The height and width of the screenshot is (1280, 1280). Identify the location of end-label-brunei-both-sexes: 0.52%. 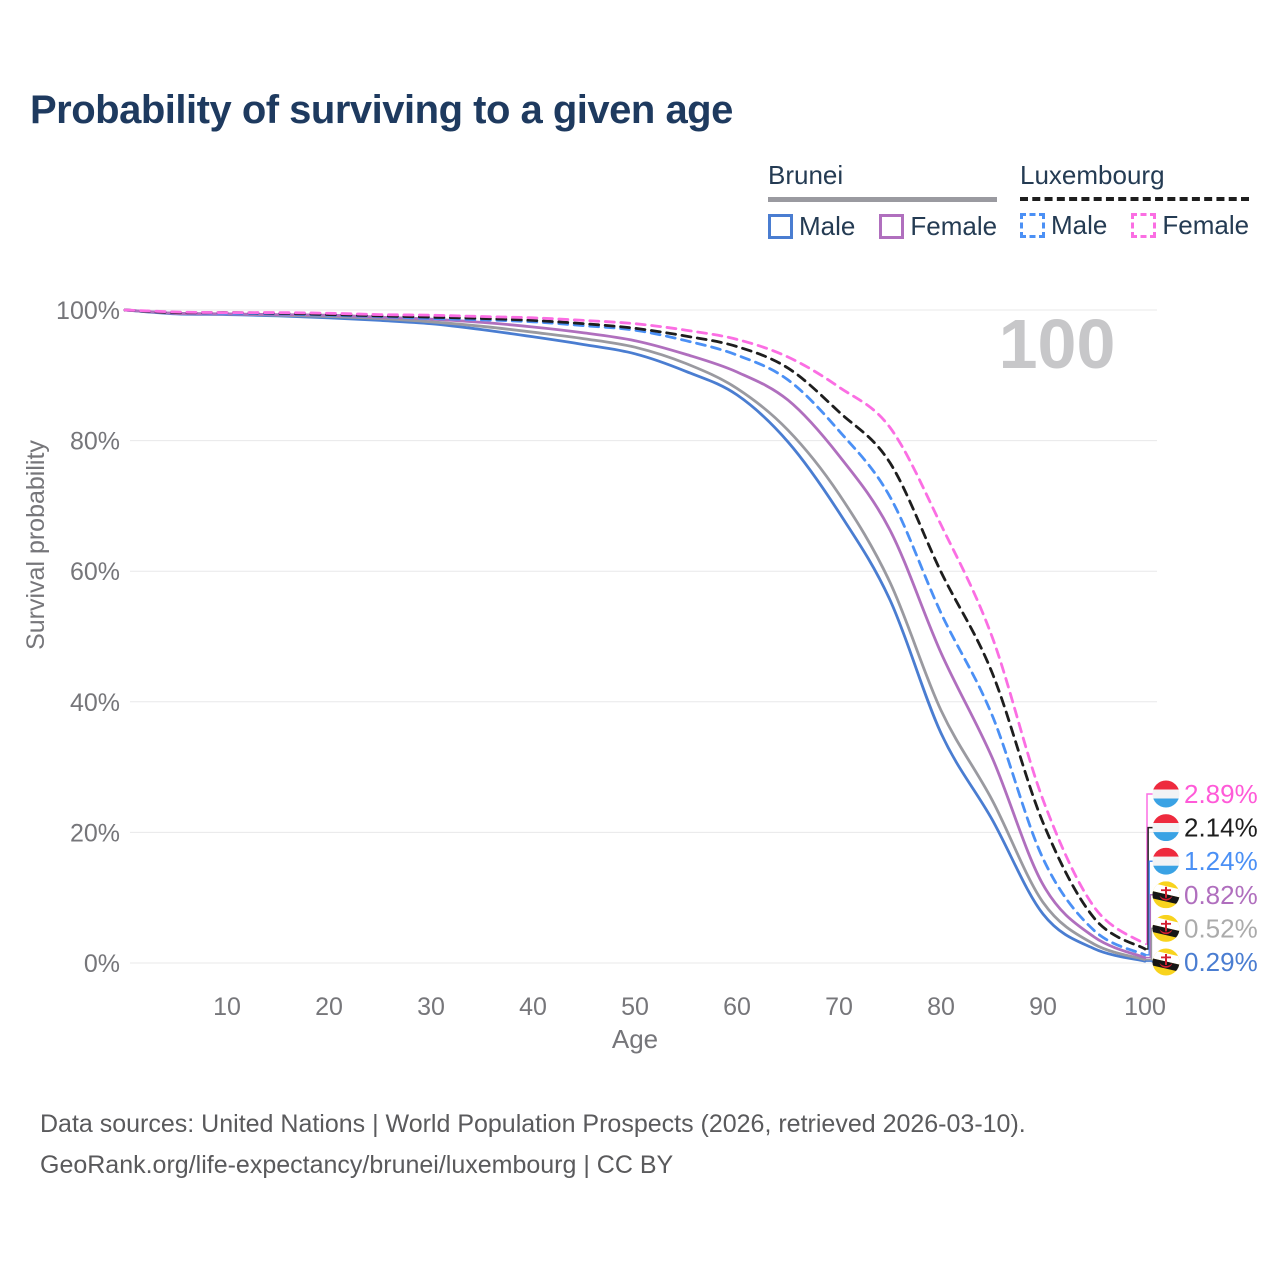
(1221, 928).